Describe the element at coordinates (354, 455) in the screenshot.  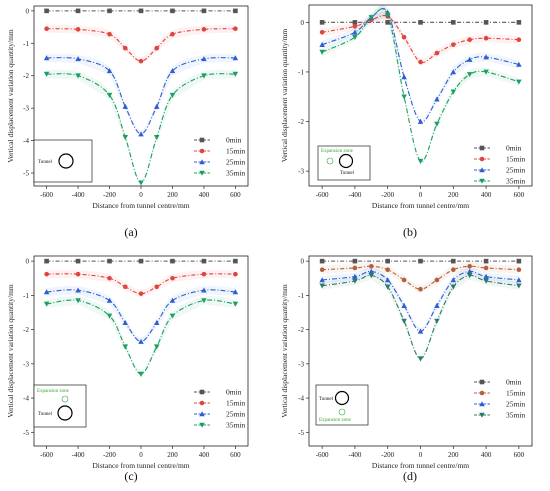
I see `x-tick-label: -400` at that location.